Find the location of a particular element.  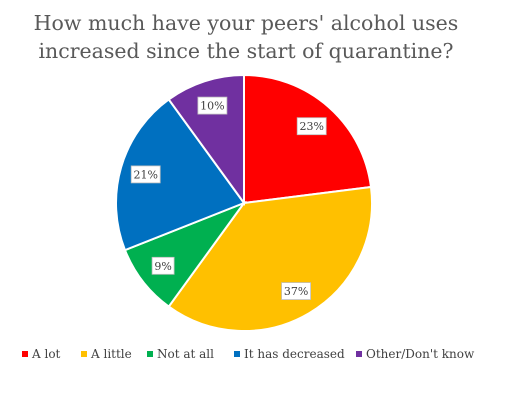

legend-item-a-little: A little is located at coordinates (106, 354).